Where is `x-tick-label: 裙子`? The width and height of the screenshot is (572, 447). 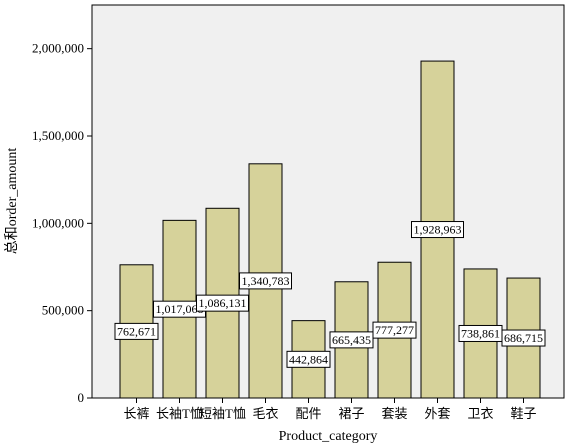
x-tick-label: 裙子 is located at coordinates (351, 413).